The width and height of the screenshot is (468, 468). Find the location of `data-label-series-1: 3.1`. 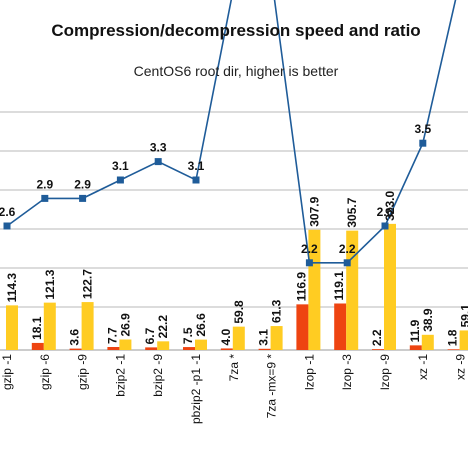

data-label-series-1: 3.1 is located at coordinates (264, 337).